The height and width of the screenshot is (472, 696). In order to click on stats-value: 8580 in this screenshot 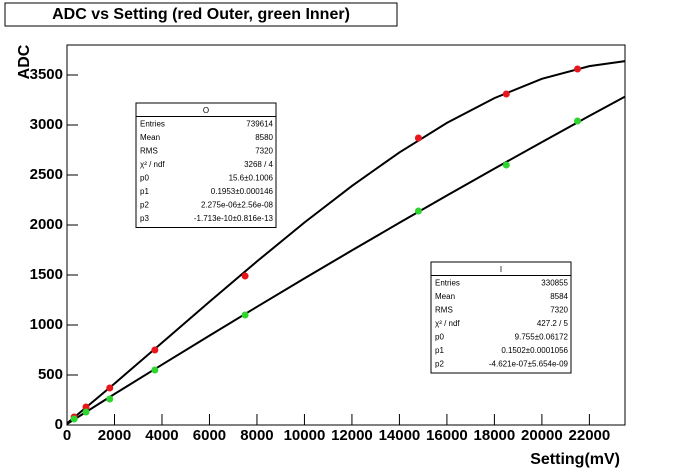, I will do `click(264, 137)`.